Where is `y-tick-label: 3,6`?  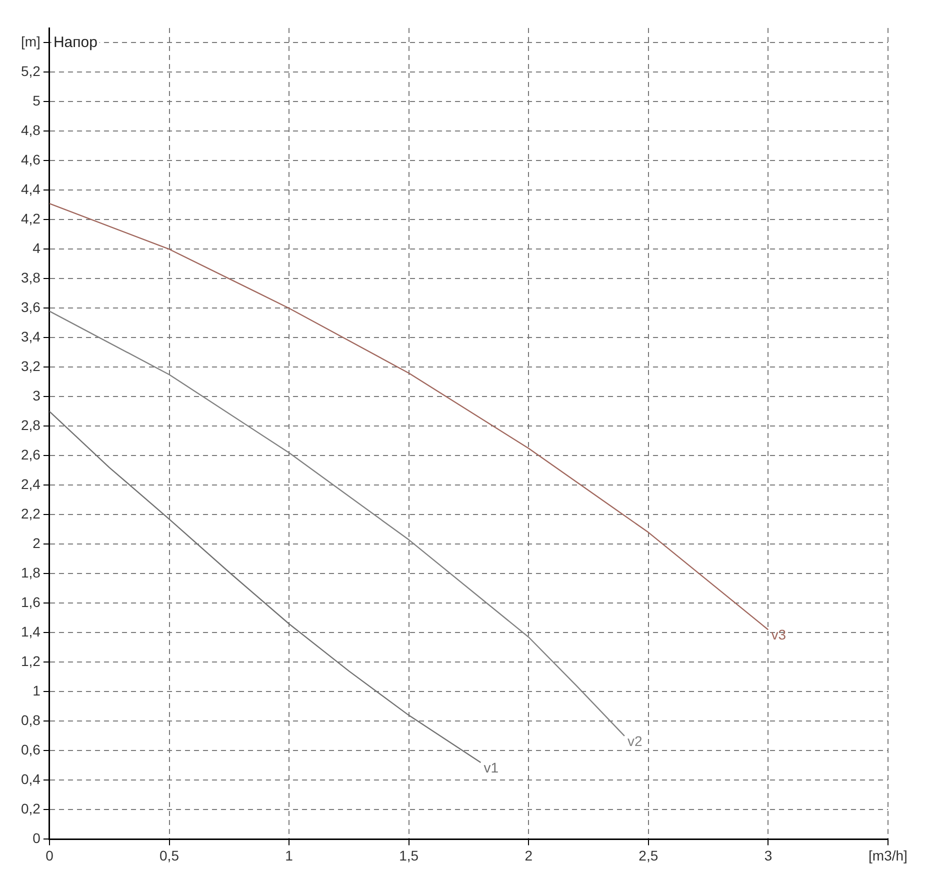 y-tick-label: 3,6 is located at coordinates (30, 307).